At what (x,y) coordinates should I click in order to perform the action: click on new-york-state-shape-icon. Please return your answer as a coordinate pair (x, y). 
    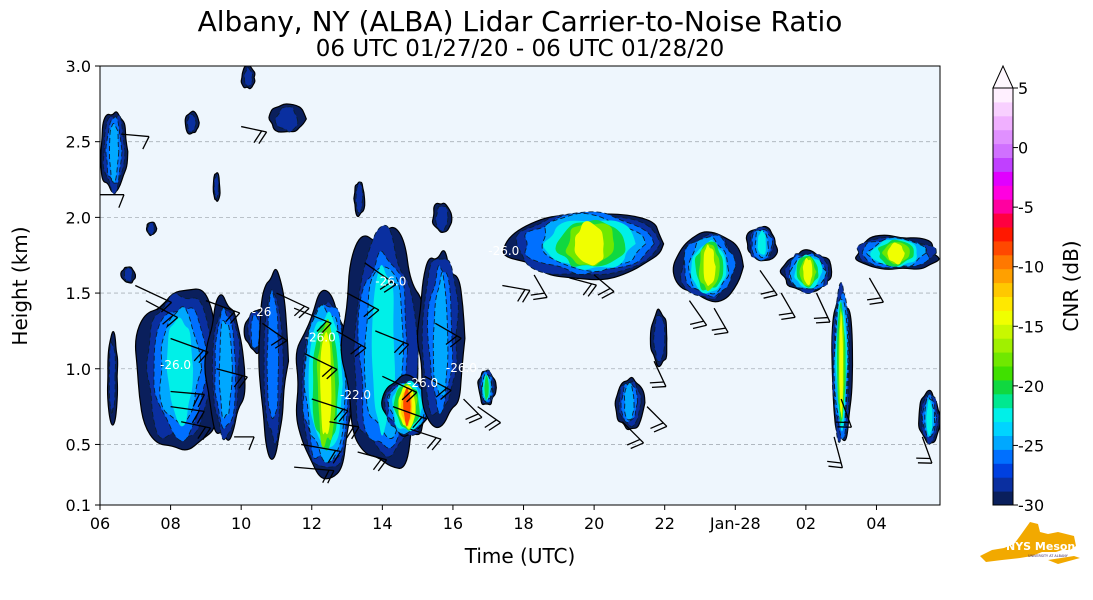
    Looking at the image, I should click on (1028, 542).